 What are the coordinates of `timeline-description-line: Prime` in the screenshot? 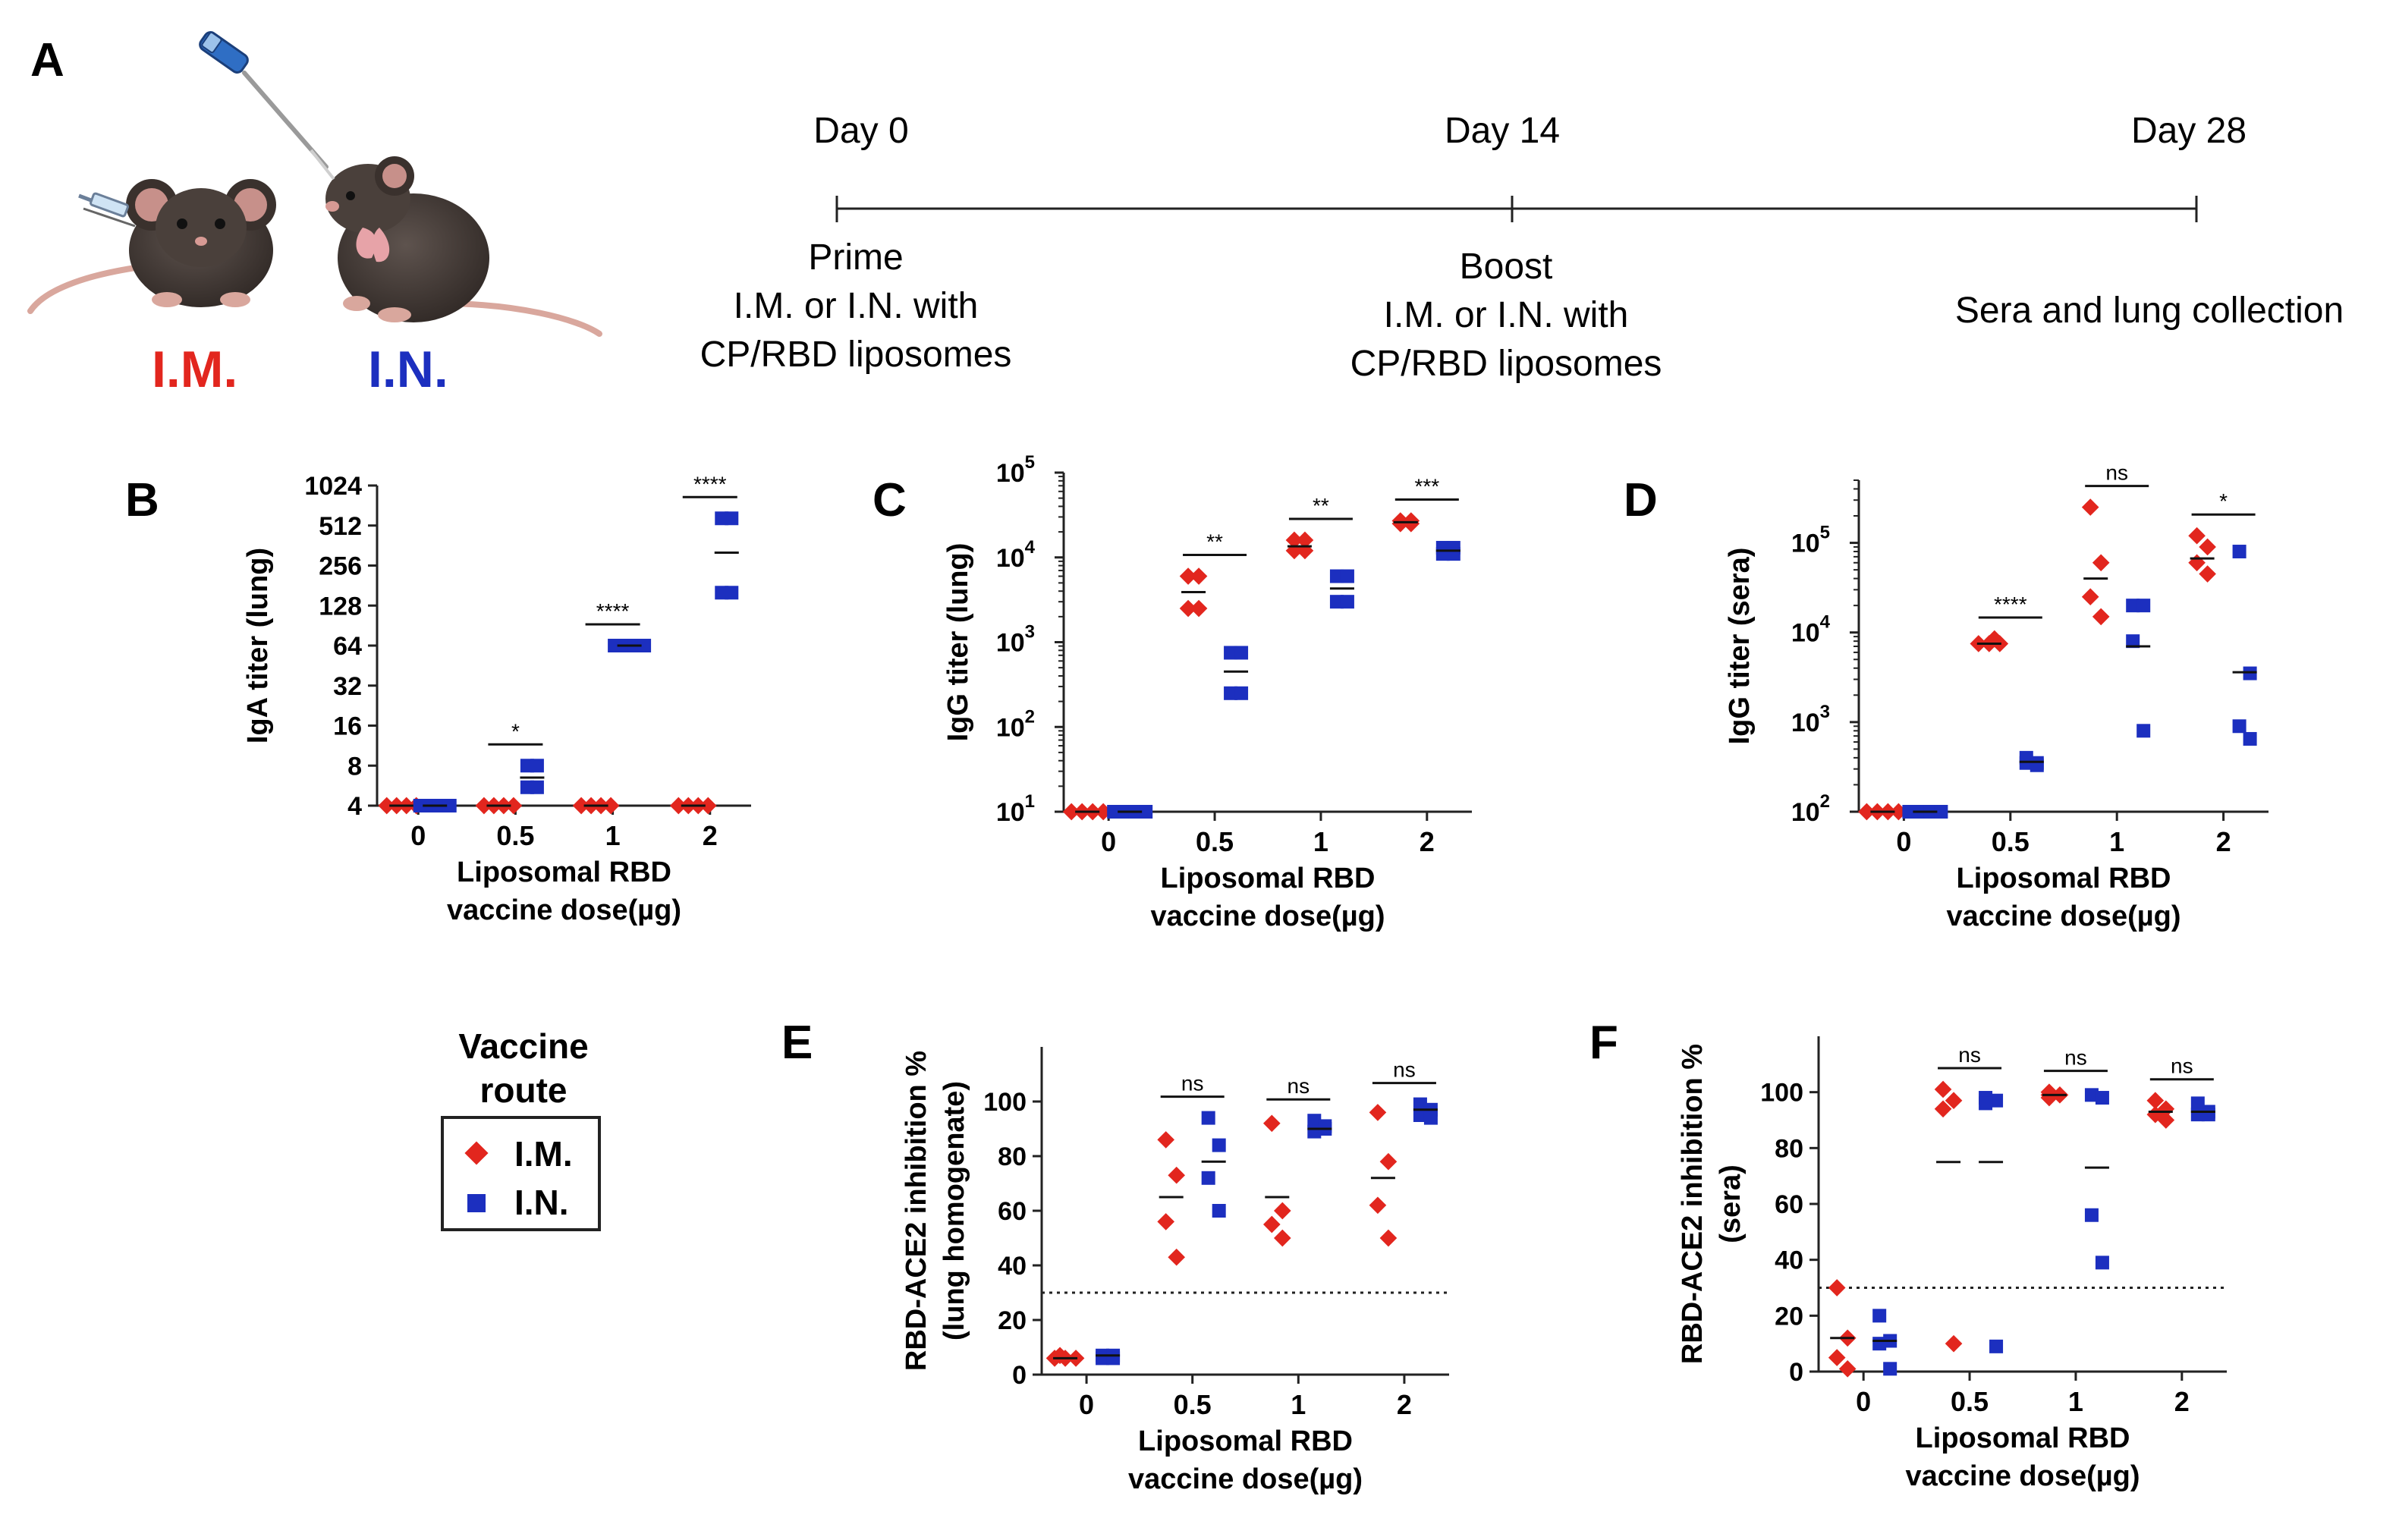 It's located at (855, 257).